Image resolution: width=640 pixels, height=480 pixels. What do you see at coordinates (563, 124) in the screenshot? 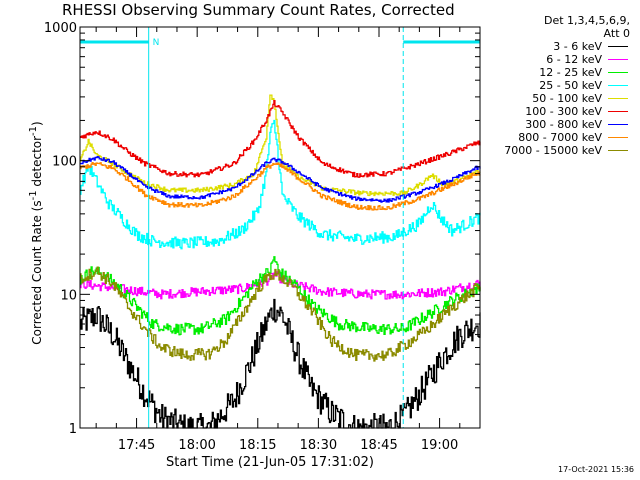
I see `legend-entry-label: 300 - 800 keV` at bounding box center [563, 124].